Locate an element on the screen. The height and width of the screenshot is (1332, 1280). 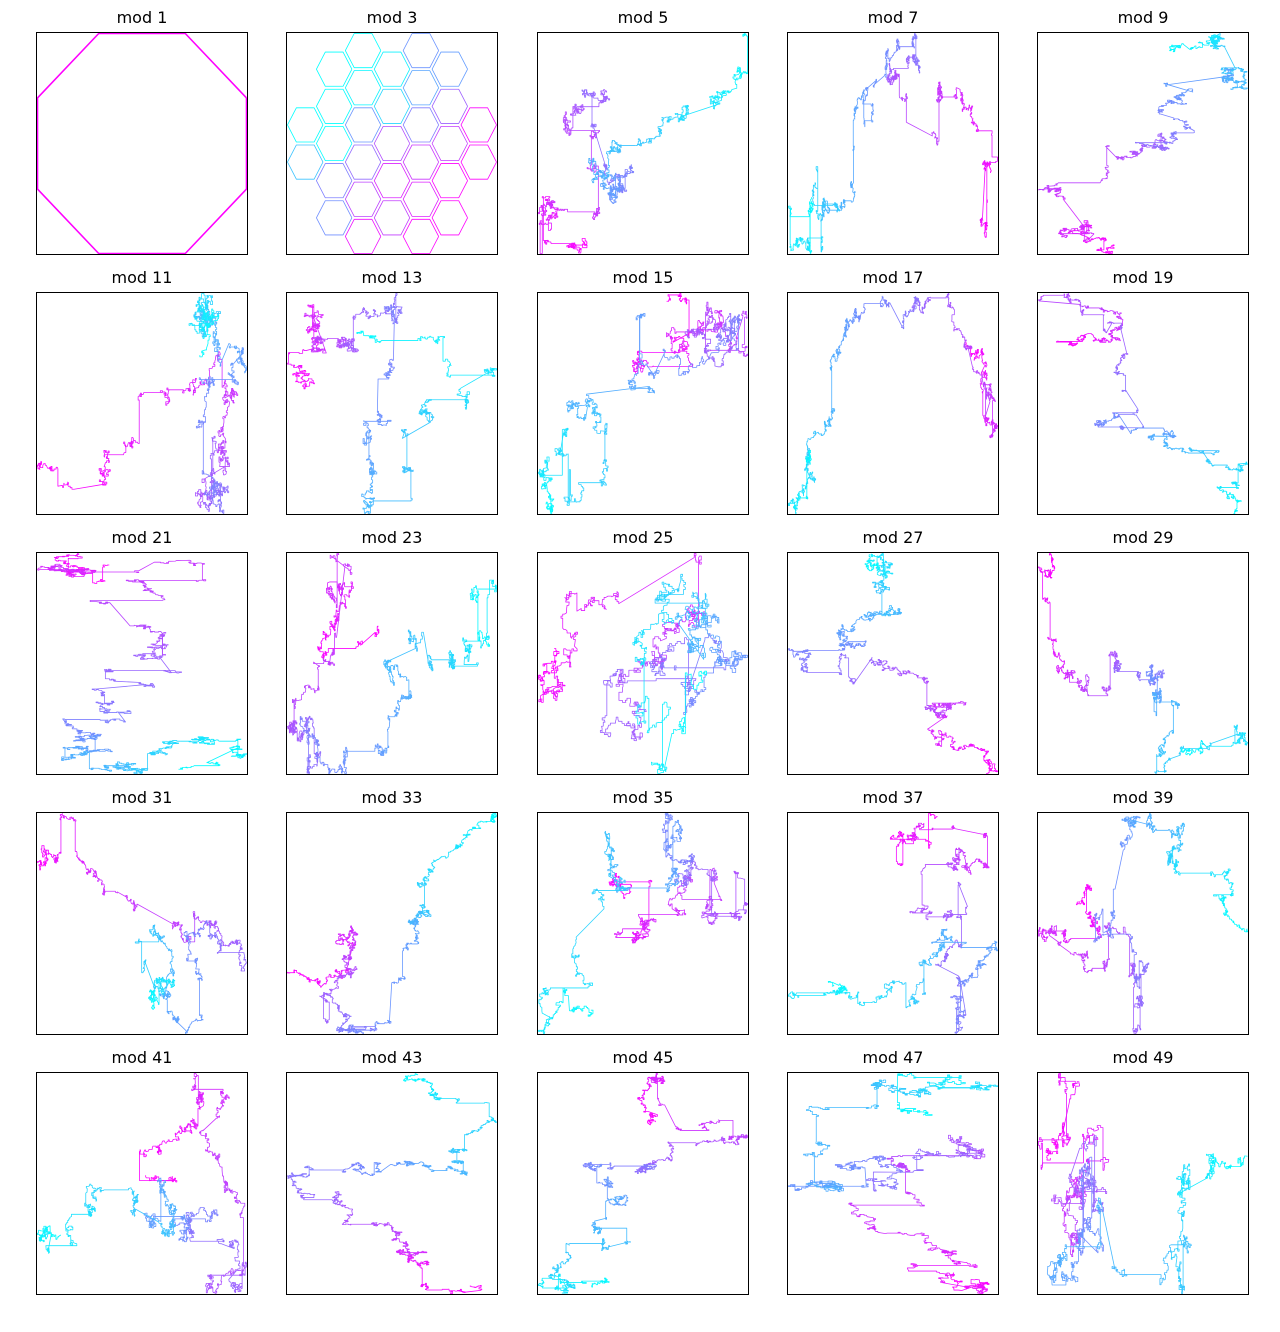
subplot-title: mod 29 is located at coordinates (1143, 537).